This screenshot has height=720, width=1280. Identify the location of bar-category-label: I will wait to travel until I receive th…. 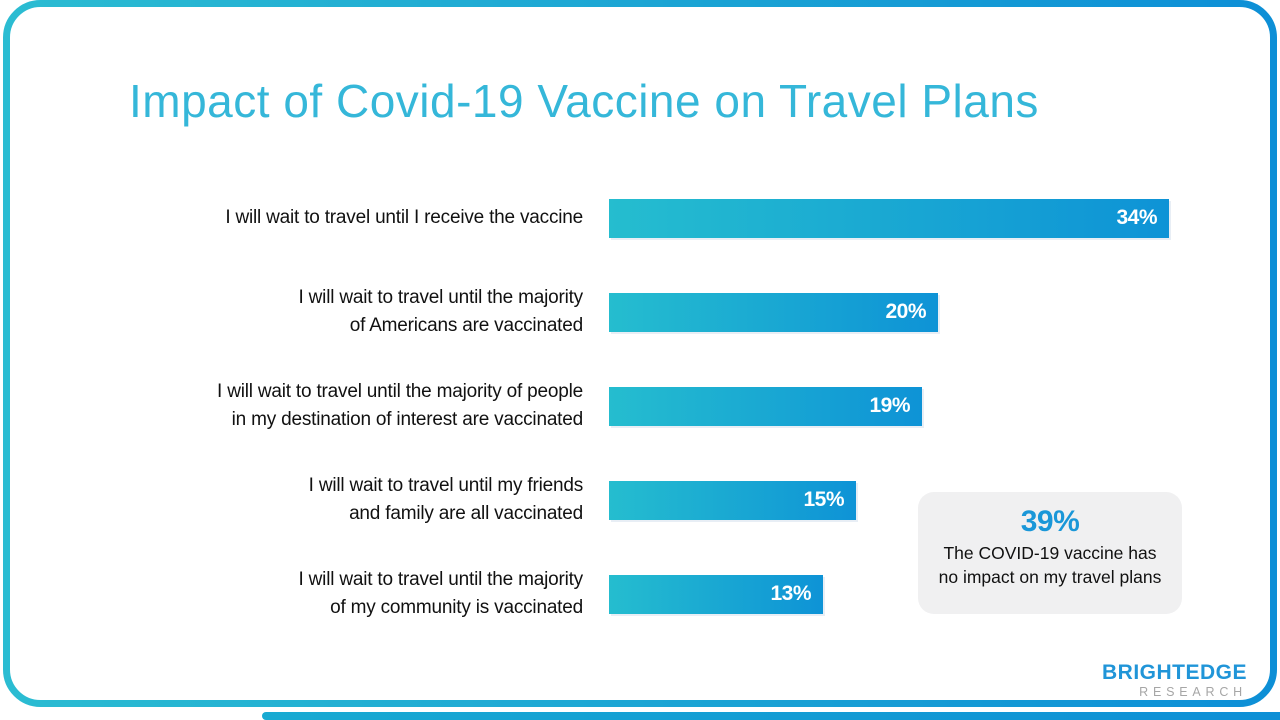
(404, 218).